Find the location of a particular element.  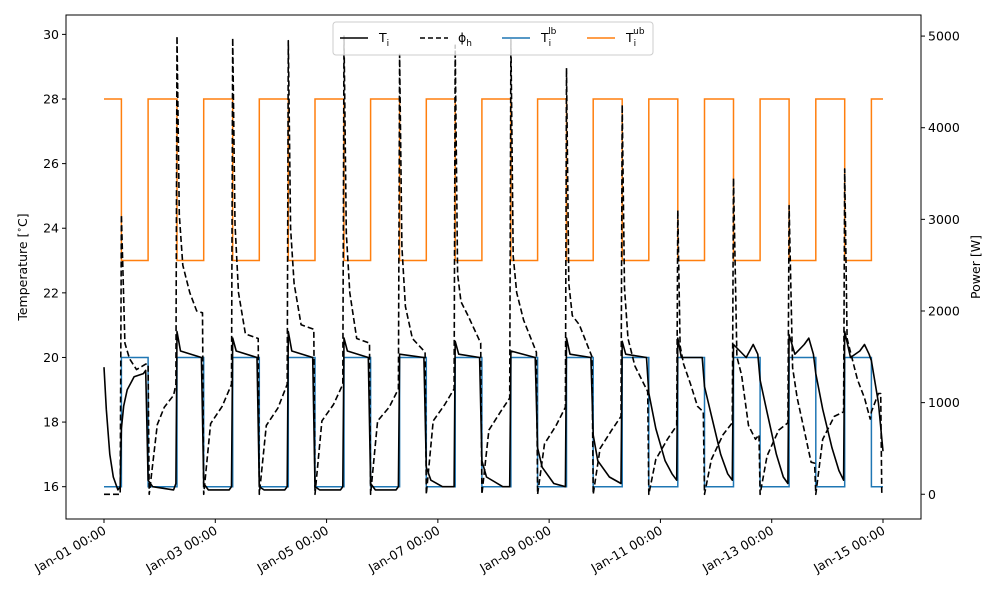

y-left-label-degree: ∘ is located at coordinates (20, 230).